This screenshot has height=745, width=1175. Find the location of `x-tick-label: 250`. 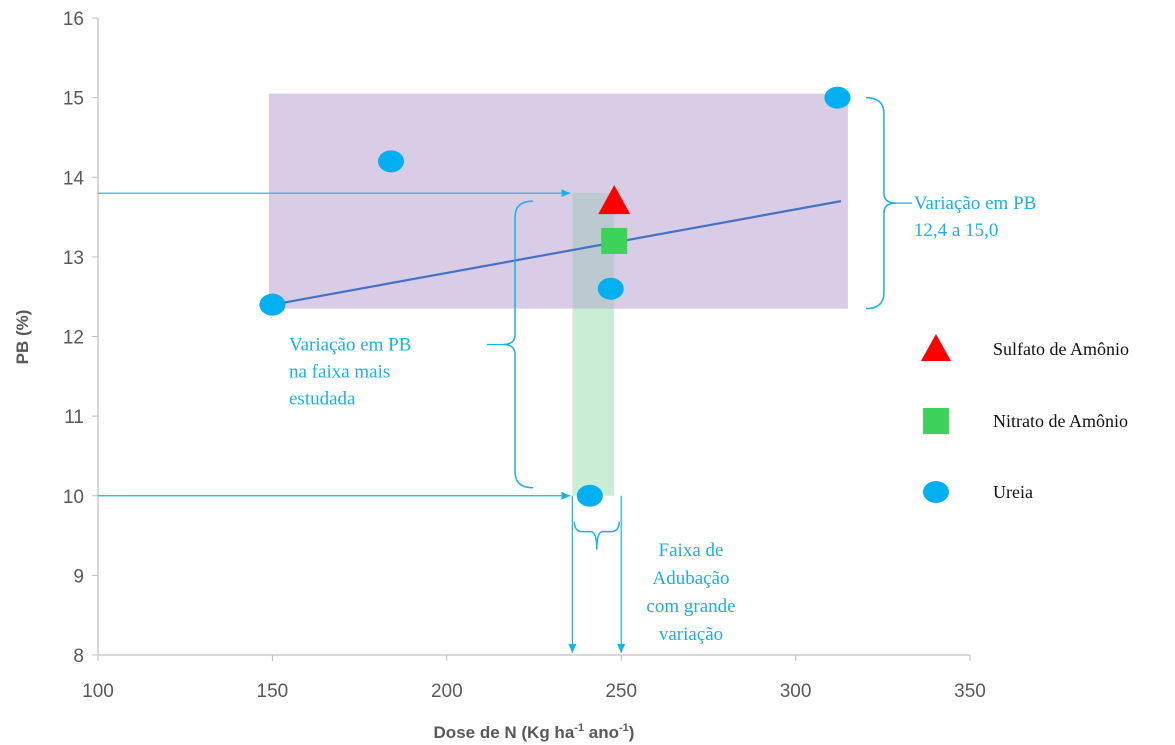

x-tick-label: 250 is located at coordinates (621, 691).